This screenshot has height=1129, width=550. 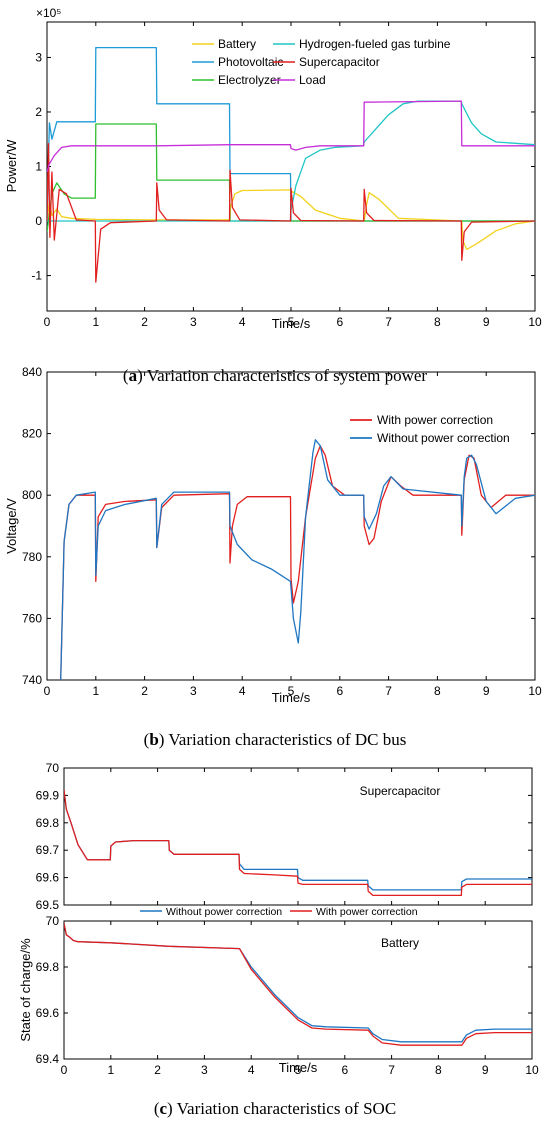 I want to click on chart-panel-2: 69.5 69.6 69.7 69.8 69.9 70 Supercapacitor, so click(x=284, y=836).